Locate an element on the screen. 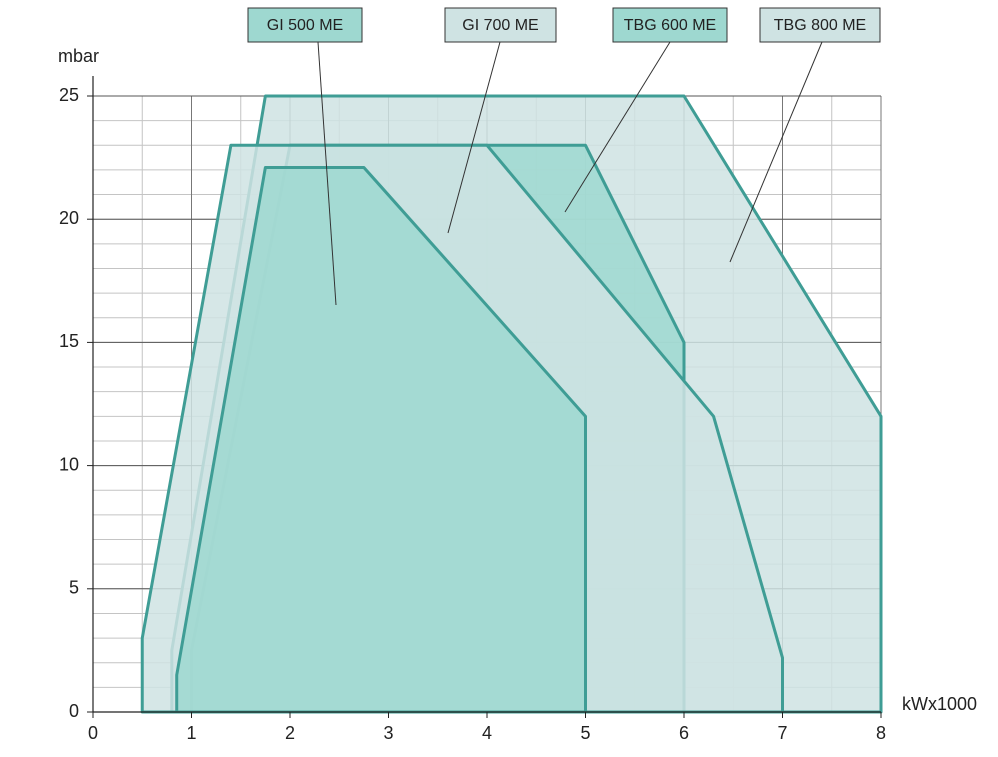 The width and height of the screenshot is (998, 757). legend-label: GI 700 ME is located at coordinates (500, 25).